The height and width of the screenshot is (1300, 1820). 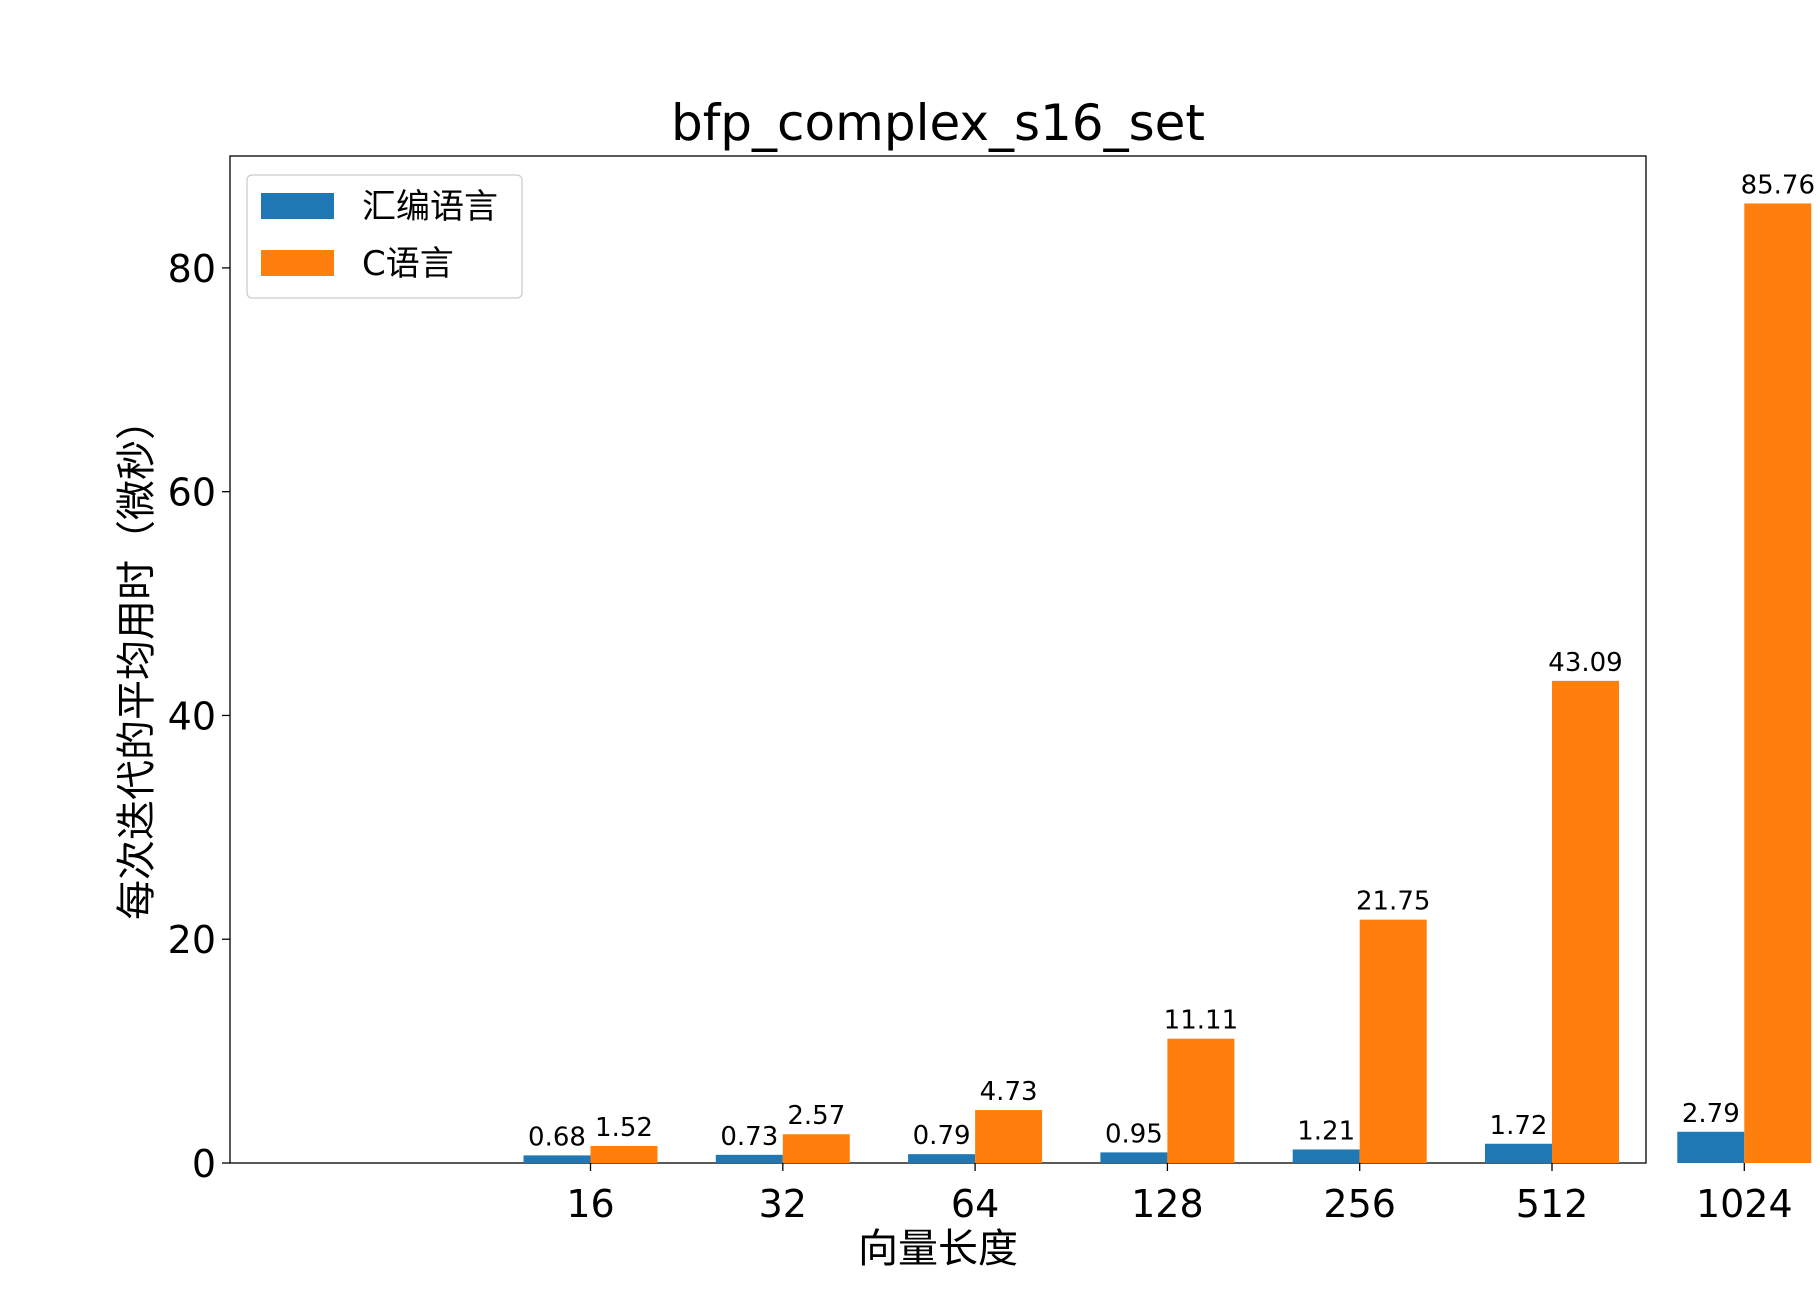 What do you see at coordinates (137, 660) in the screenshot?
I see `y-axis-label: 每次迭代的平均用时（微秒）` at bounding box center [137, 660].